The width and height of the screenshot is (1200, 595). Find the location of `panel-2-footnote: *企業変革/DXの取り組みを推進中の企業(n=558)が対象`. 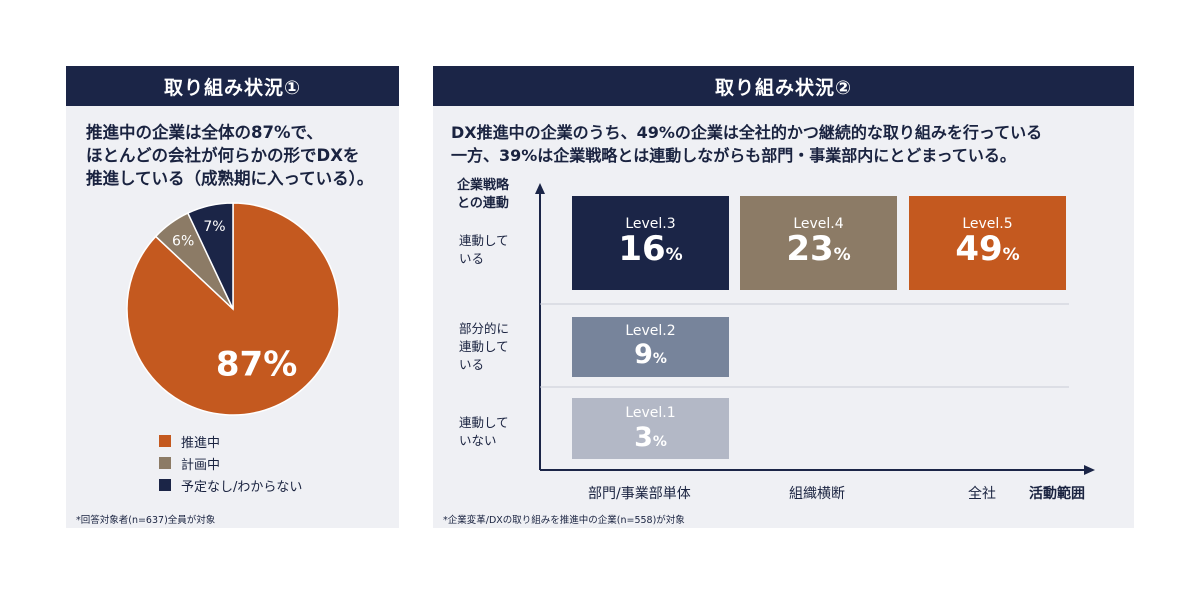

panel-2-footnote: *企業変革/DXの取り組みを推進中の企業(n=558)が対象 is located at coordinates (564, 520).